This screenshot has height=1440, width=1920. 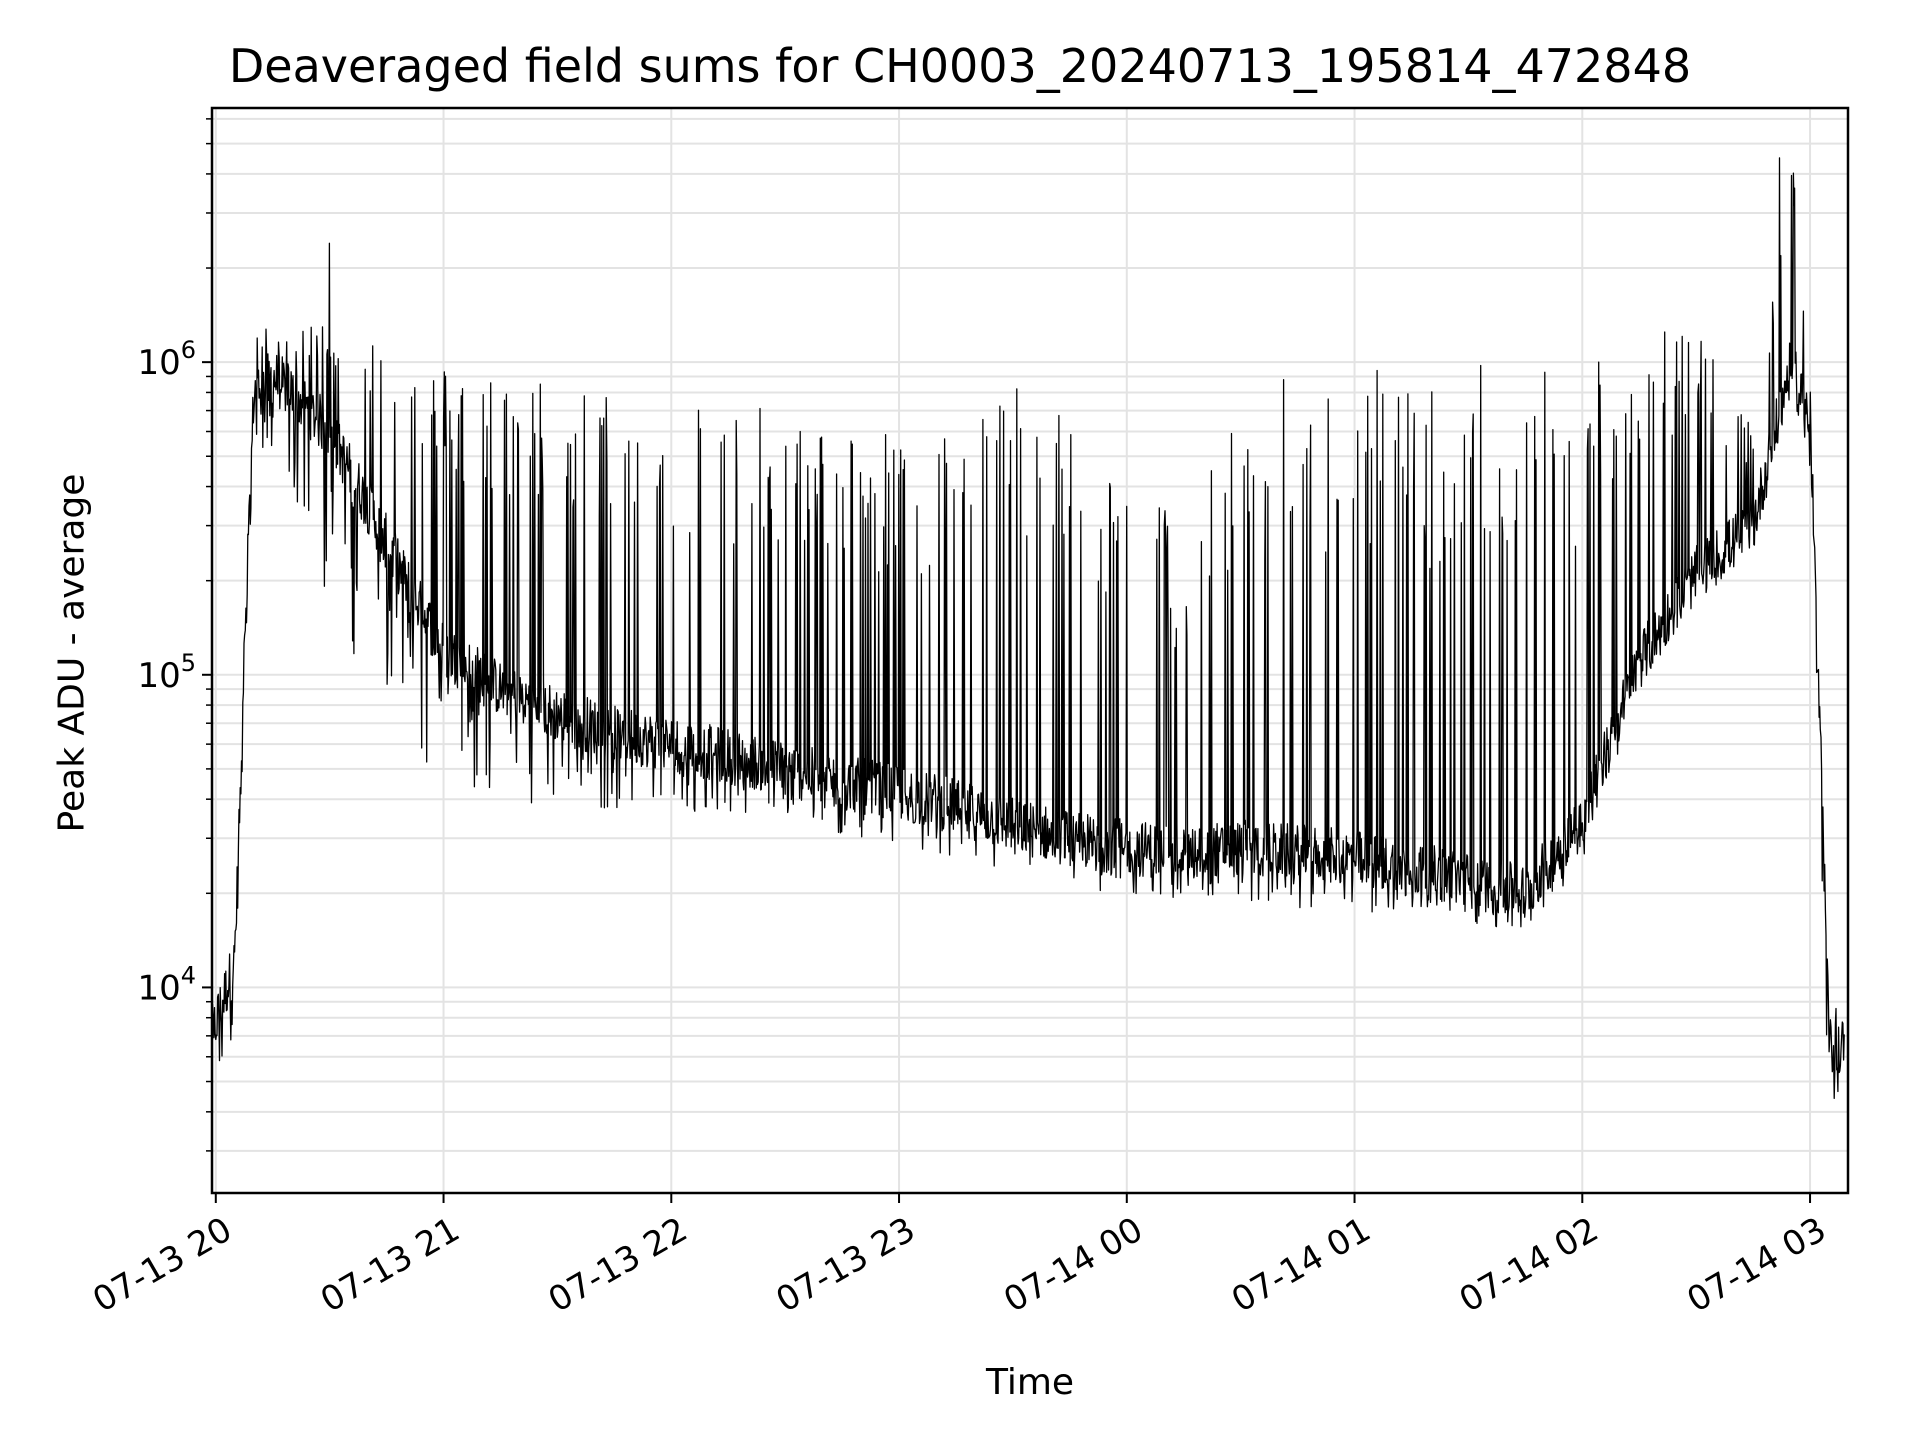 I want to click on x-tick-label: 07-14 02, so click(x=1529, y=1265).